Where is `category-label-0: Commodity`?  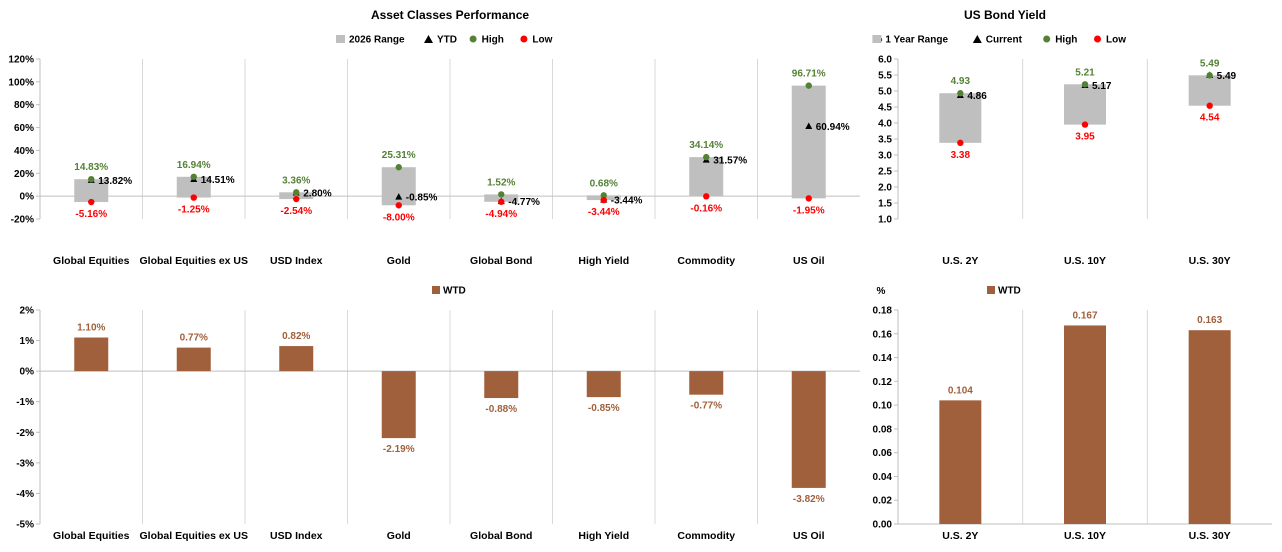 category-label-0: Commodity is located at coordinates (706, 261).